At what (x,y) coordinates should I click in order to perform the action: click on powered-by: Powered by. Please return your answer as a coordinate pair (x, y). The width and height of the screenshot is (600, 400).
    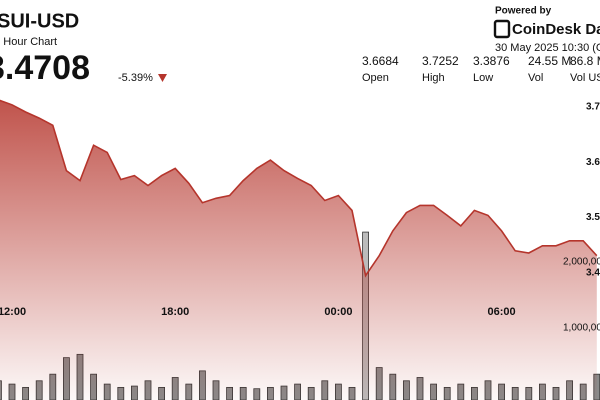
    Looking at the image, I should click on (523, 11).